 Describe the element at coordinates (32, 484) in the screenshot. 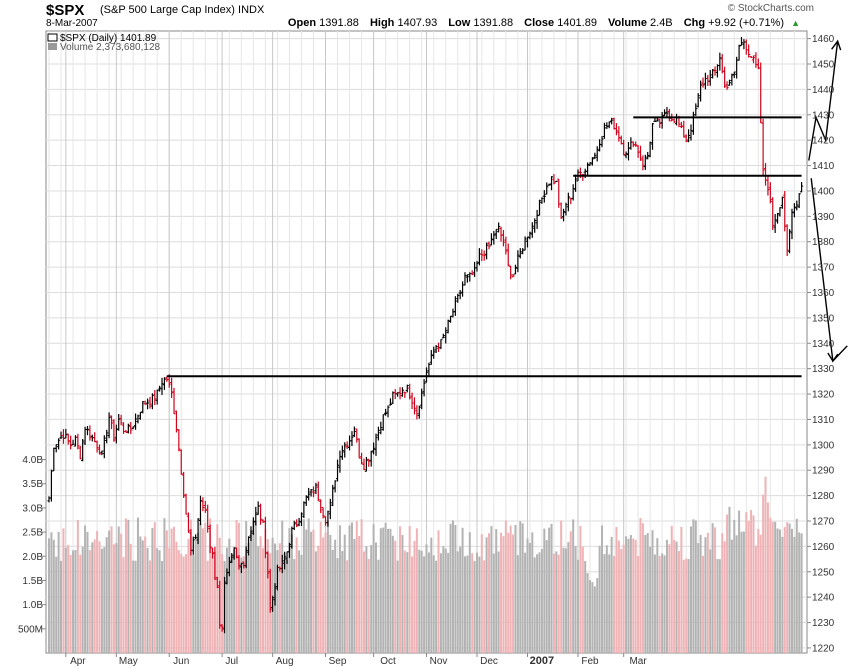

I see `volume-tick-label: 3.5B` at that location.